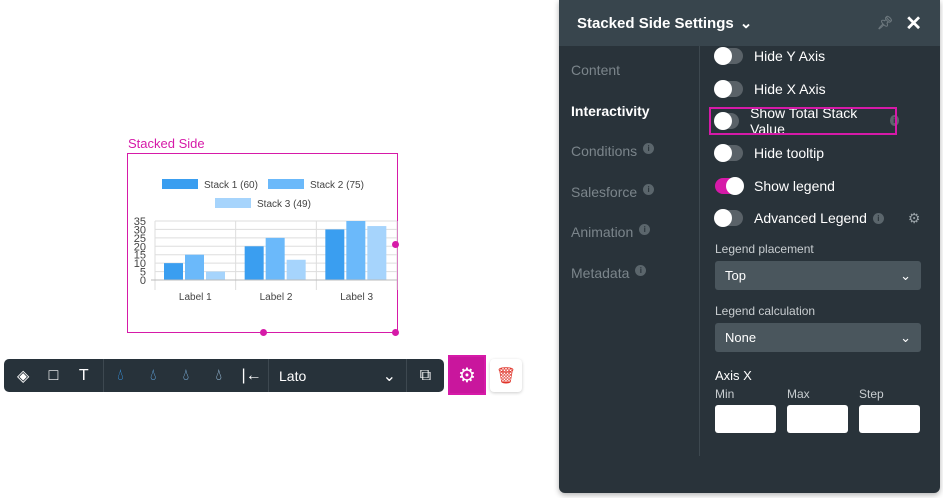  Describe the element at coordinates (602, 232) in the screenshot. I see `nav-label: Animation` at that location.